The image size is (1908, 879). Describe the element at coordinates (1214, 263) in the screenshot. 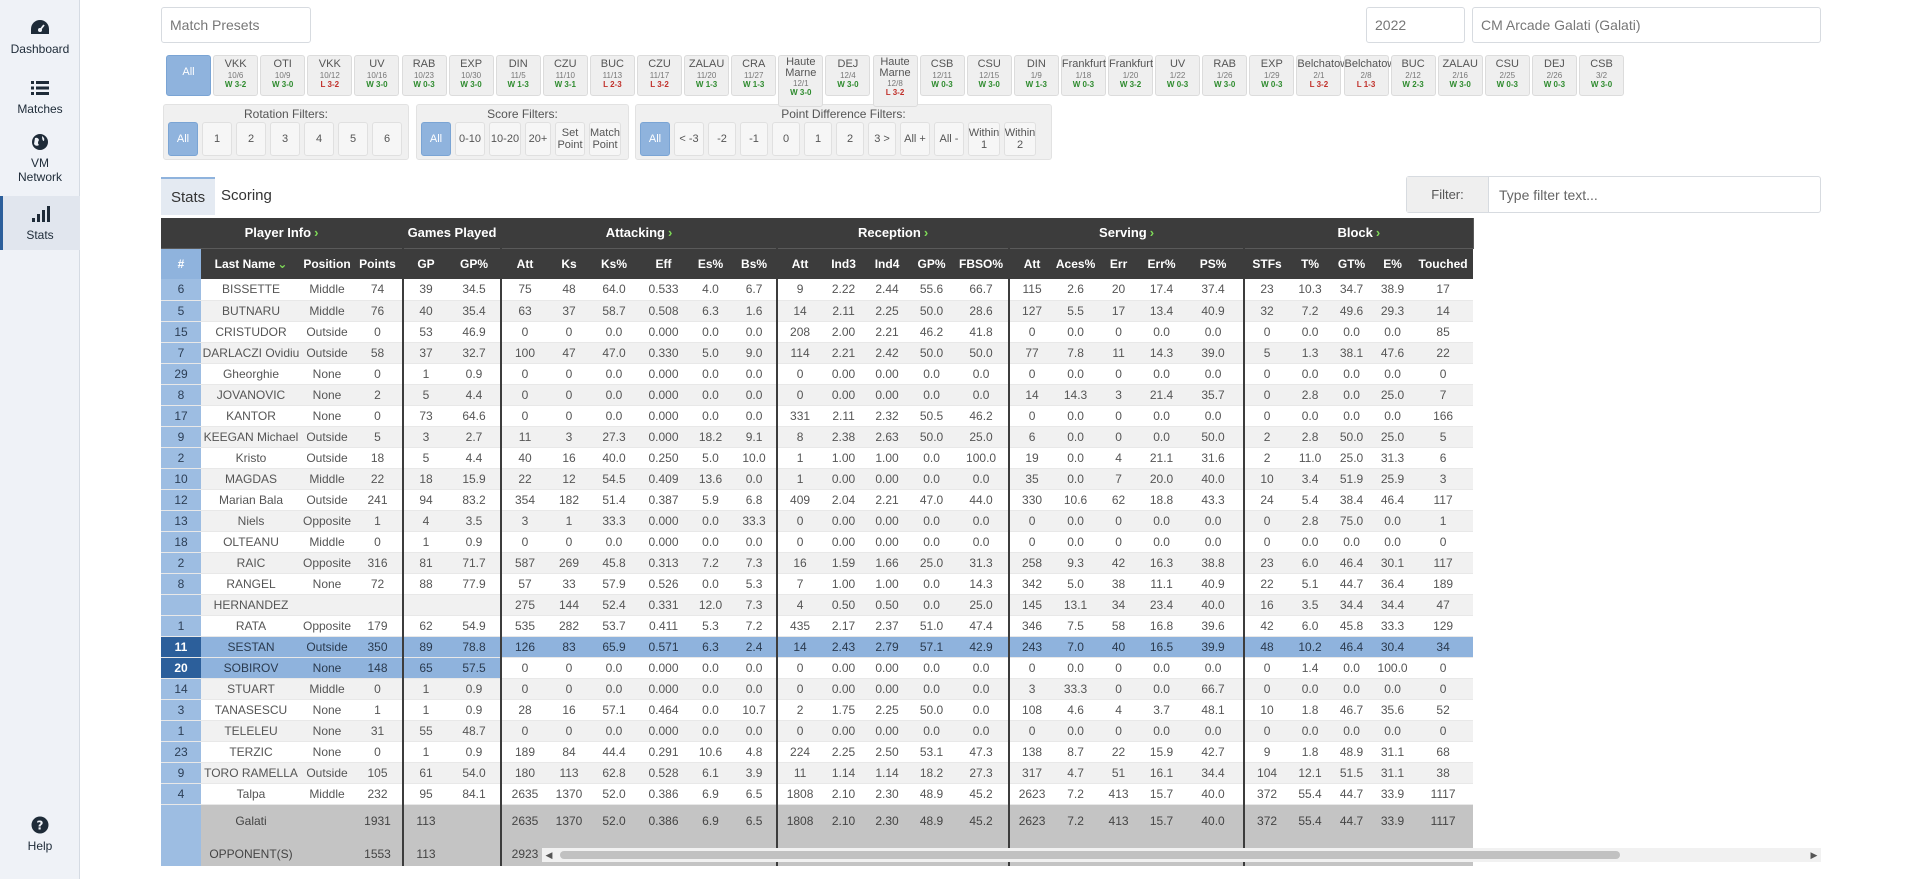

I see `column-header: PS%` at that location.